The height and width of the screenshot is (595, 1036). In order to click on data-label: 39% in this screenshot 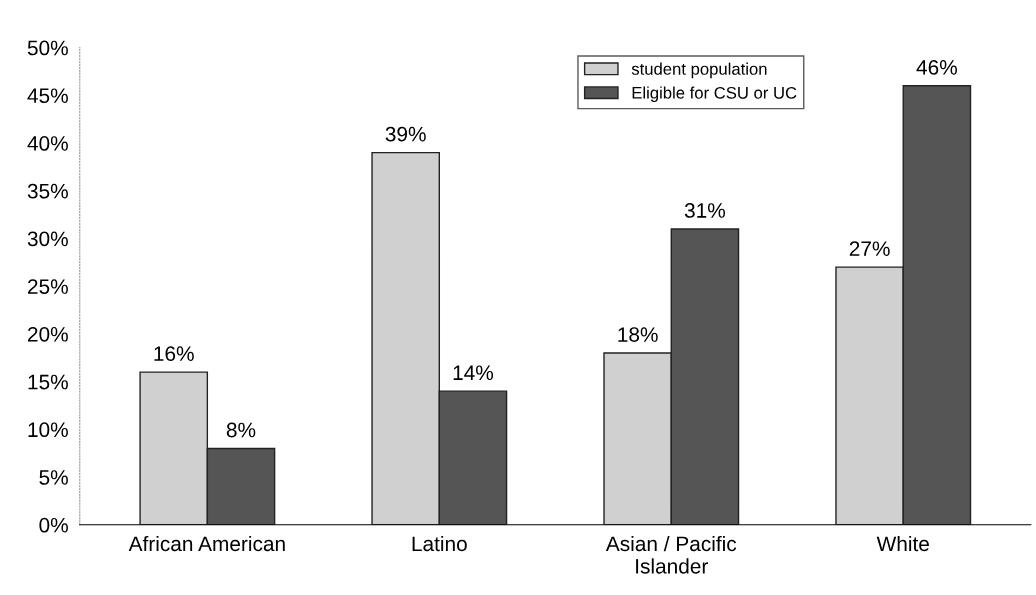, I will do `click(405, 134)`.